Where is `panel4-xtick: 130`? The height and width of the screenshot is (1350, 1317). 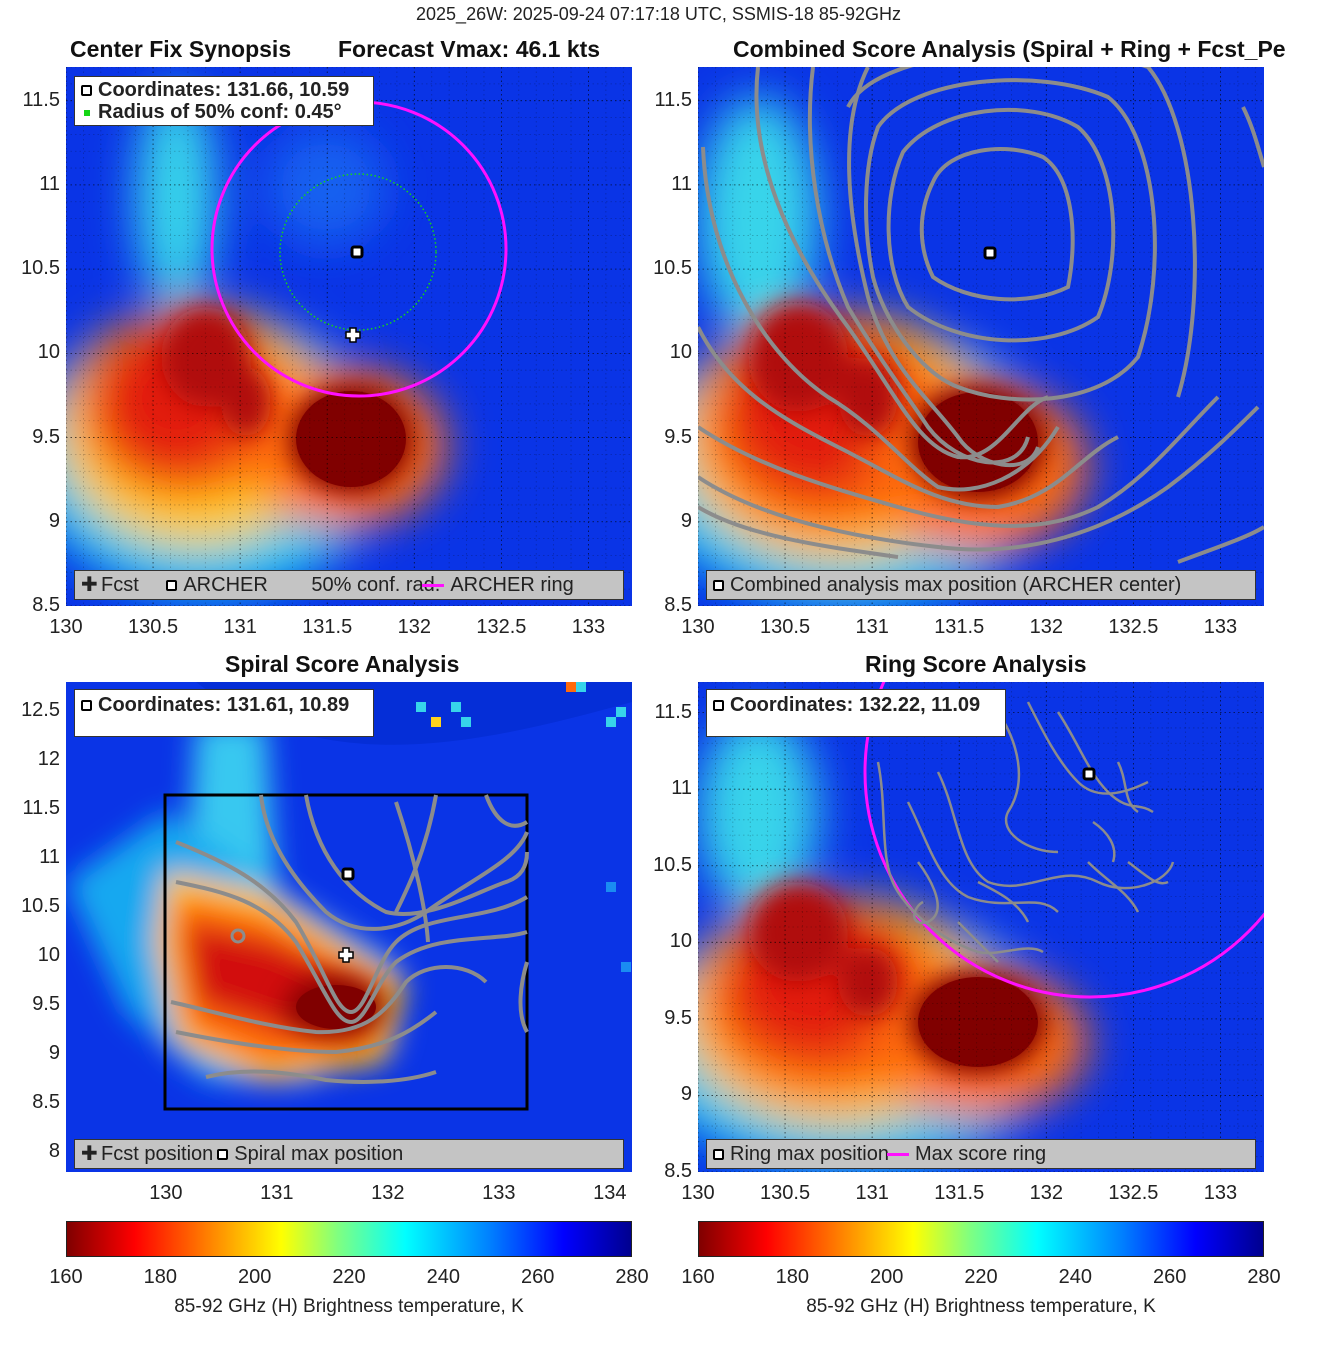 panel4-xtick: 130 is located at coordinates (698, 1193).